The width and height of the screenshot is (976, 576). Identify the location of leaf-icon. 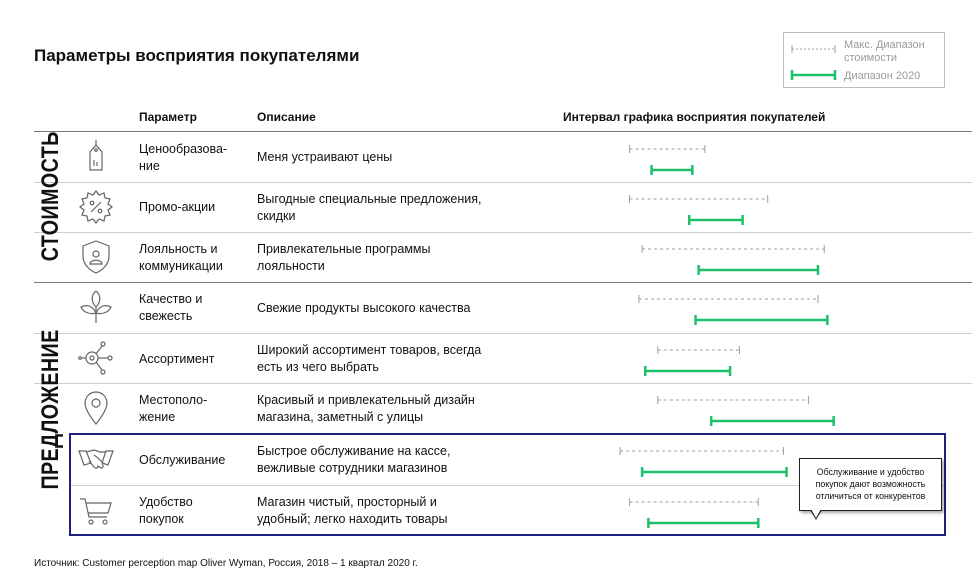
(96, 306).